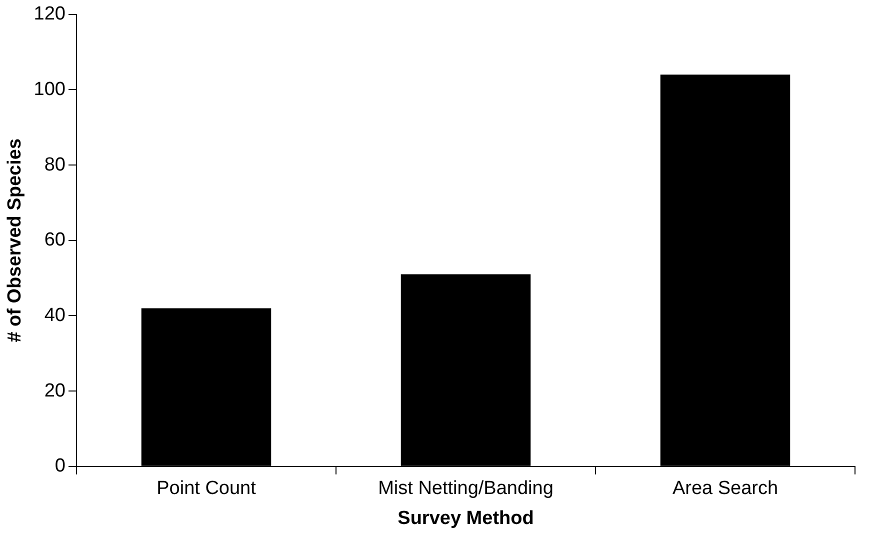  Describe the element at coordinates (55, 315) in the screenshot. I see `y-tick-label: 40` at that location.